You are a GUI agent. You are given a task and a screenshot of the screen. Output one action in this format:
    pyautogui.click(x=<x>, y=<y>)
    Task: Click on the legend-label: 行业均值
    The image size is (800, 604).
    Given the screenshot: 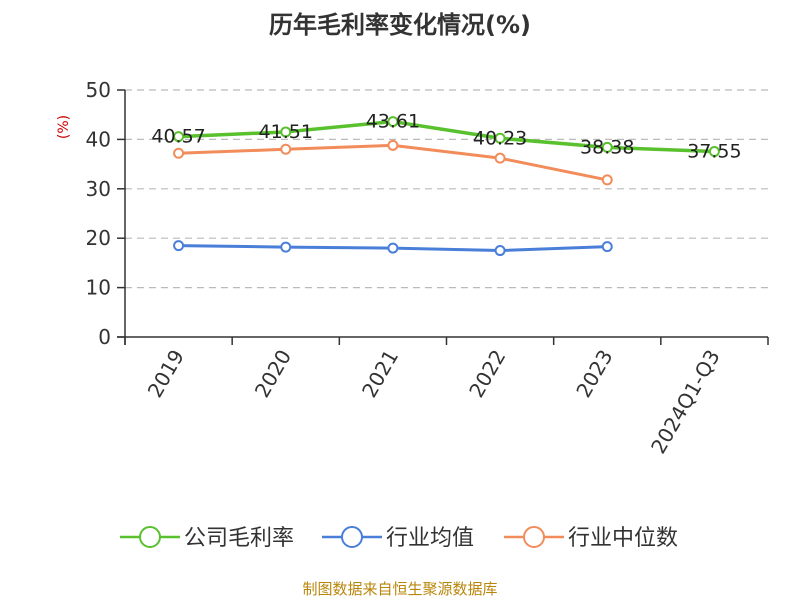 What is the action you would take?
    pyautogui.click(x=430, y=538)
    